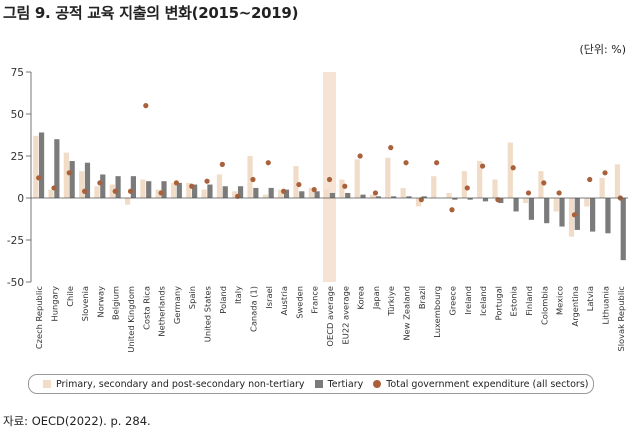  Describe the element at coordinates (223, 300) in the screenshot. I see `x-tick-label: Poland` at that location.